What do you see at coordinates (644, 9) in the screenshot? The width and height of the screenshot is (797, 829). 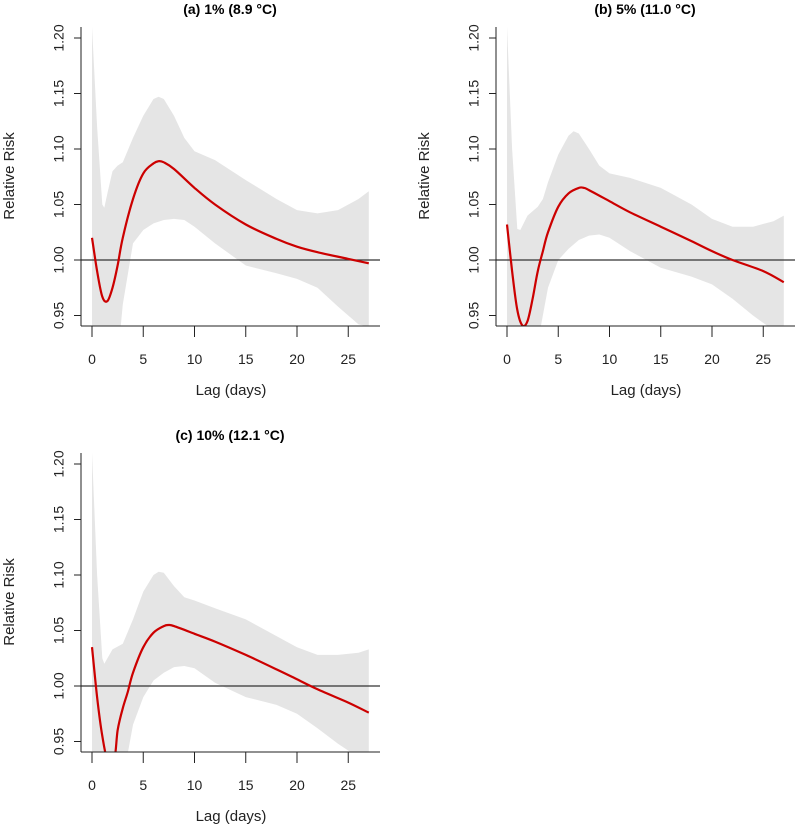 I see `panel-title: (b) 5% (11.0 °C)` at bounding box center [644, 9].